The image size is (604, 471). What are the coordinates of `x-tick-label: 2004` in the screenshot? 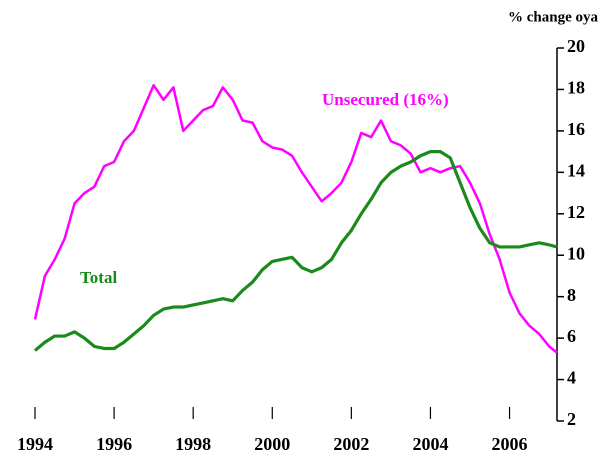 It's located at (430, 444).